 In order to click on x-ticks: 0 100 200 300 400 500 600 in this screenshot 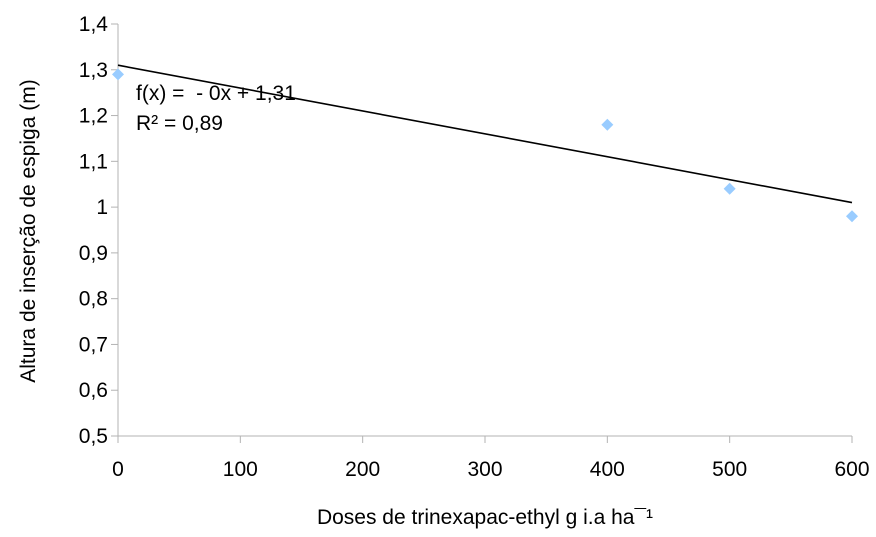, I will do `click(491, 458)`.